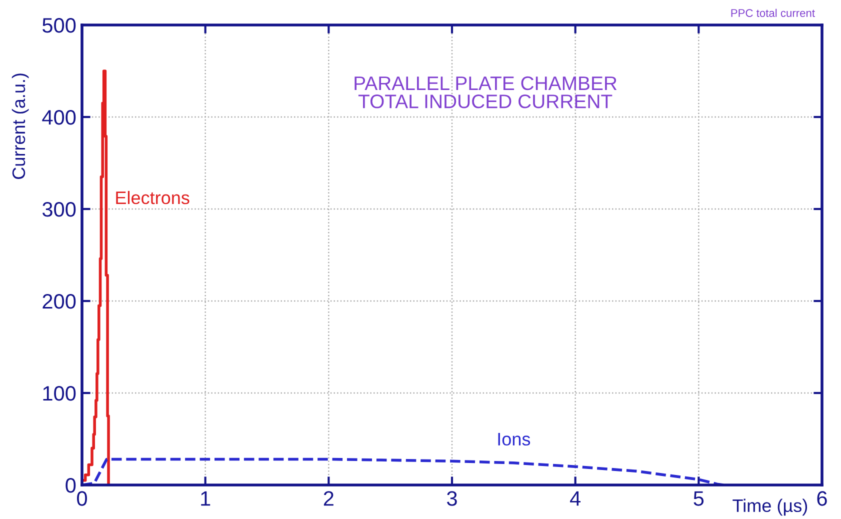 The height and width of the screenshot is (519, 841). I want to click on y-tick-label: 300, so click(59, 209).